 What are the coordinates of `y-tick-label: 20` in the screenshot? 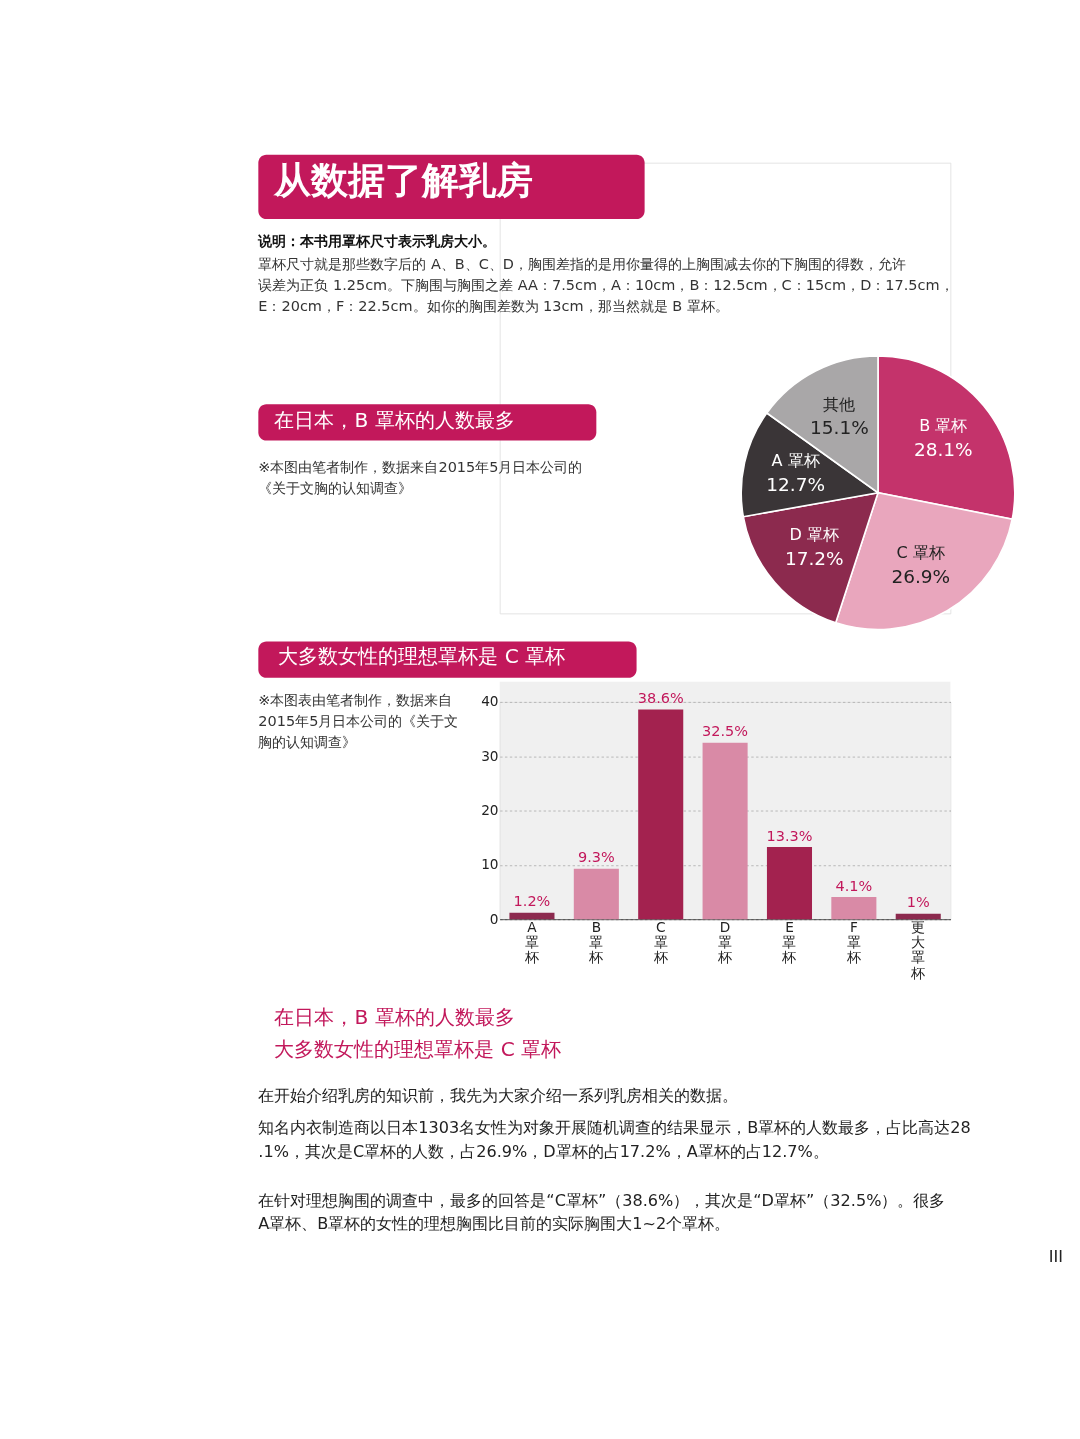 It's located at (490, 810).